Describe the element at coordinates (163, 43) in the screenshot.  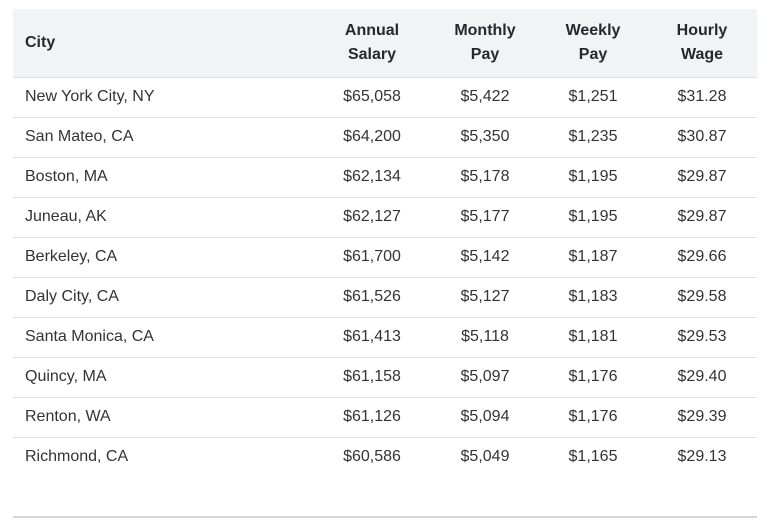
I see `column-header-city: City` at that location.